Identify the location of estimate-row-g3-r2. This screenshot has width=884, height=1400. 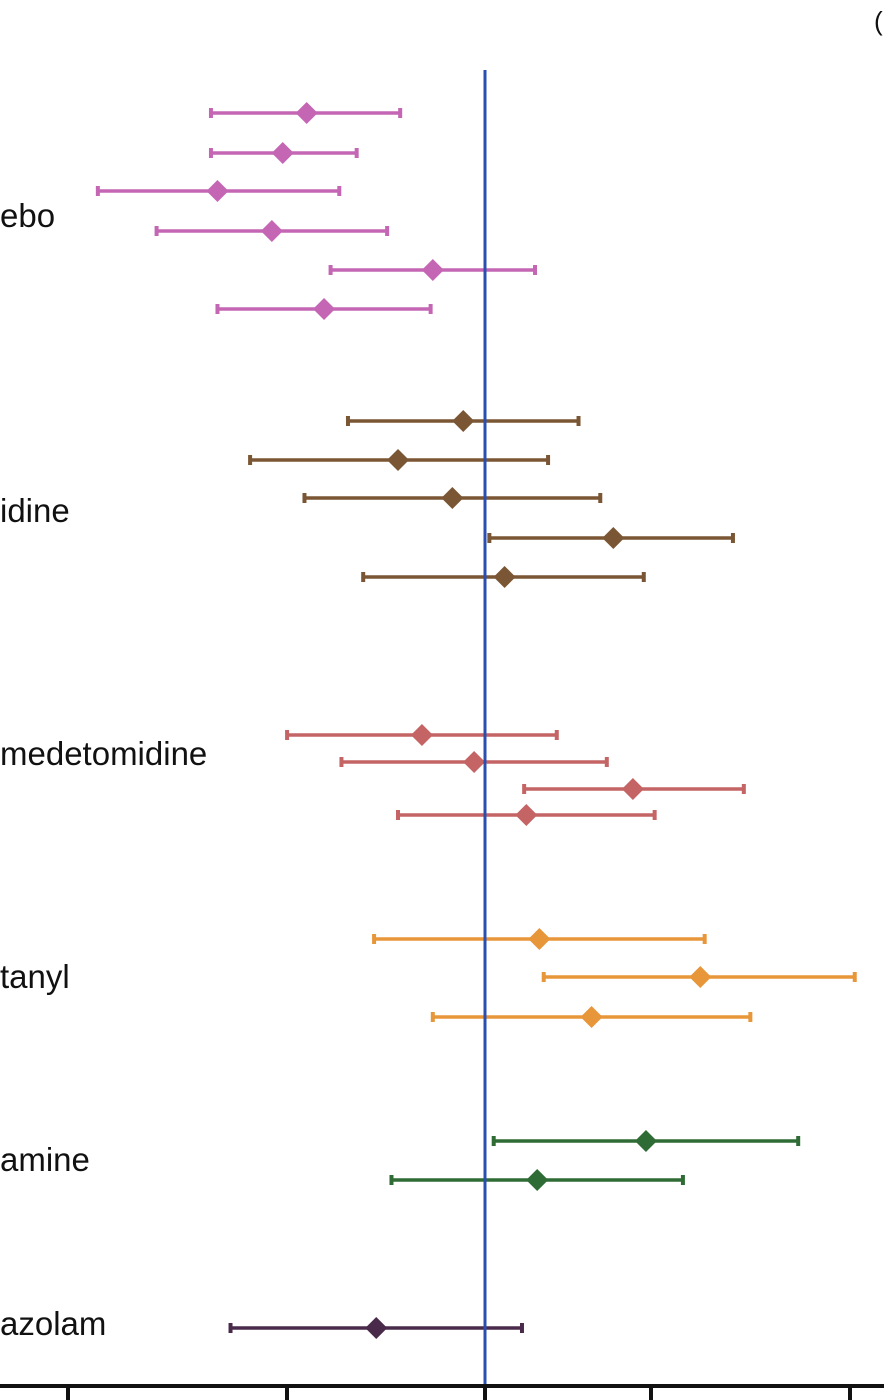
(474, 762).